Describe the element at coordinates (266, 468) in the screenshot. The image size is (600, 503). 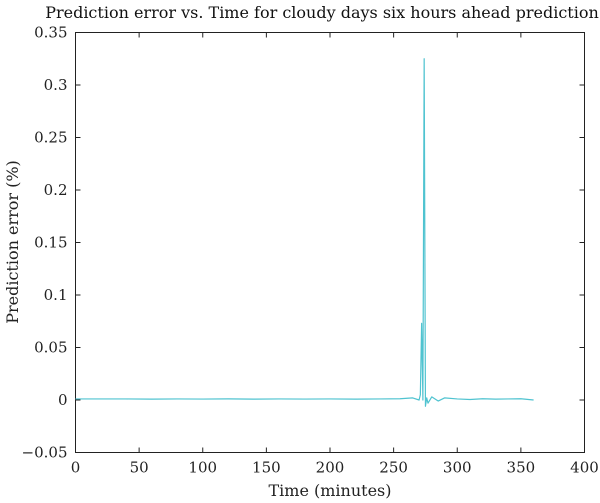
I see `x-tick-label: 150` at that location.